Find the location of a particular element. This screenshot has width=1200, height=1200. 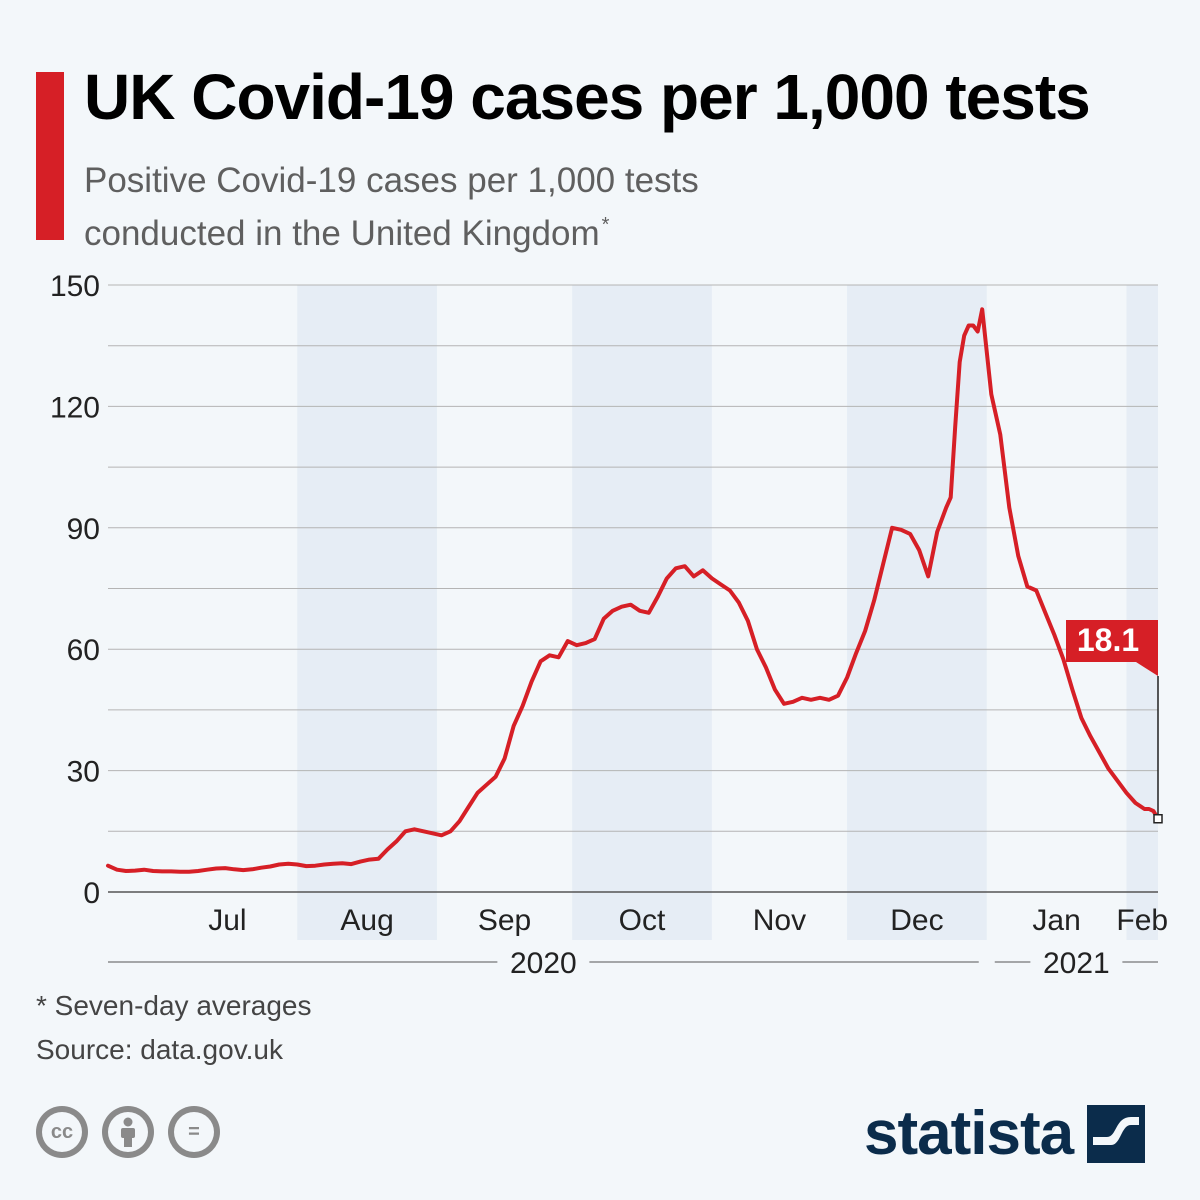

footnote: * Seven-day averages is located at coordinates (174, 1005).